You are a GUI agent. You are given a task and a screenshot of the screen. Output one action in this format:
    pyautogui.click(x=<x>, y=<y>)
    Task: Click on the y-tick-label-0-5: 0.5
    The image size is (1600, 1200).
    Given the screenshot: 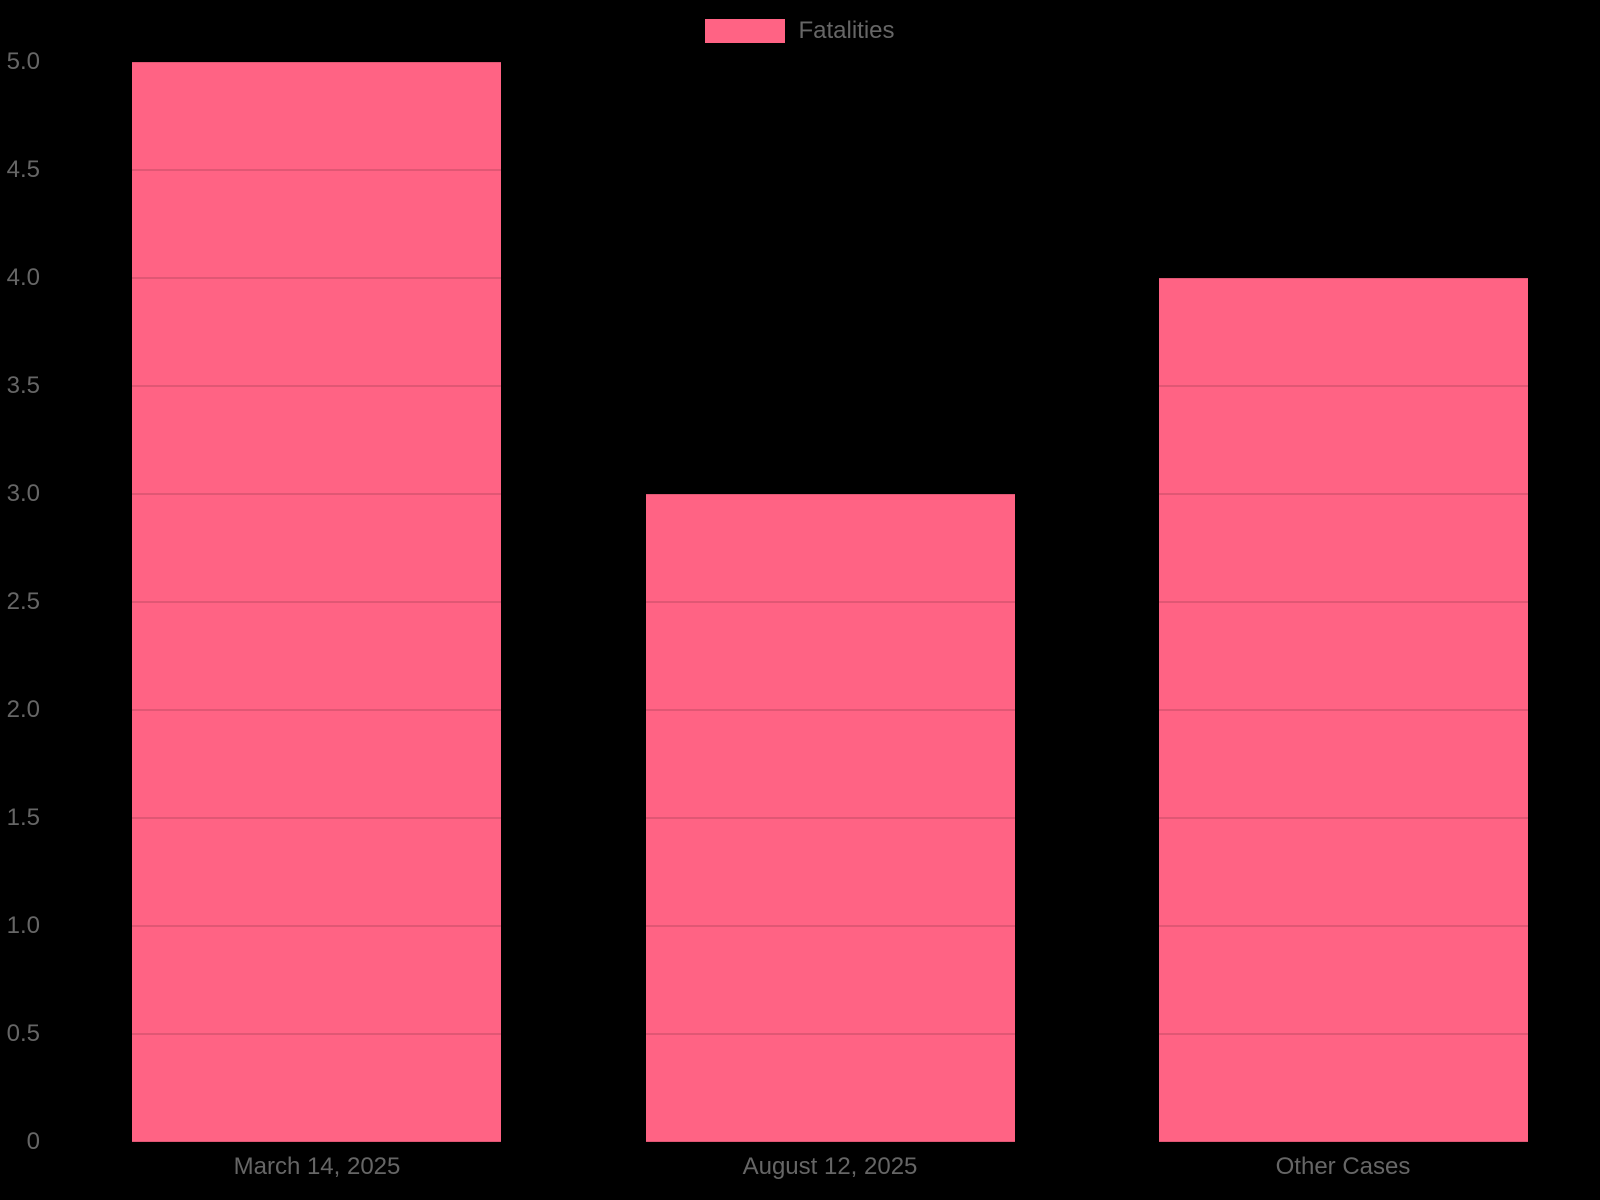 What is the action you would take?
    pyautogui.click(x=23, y=1033)
    